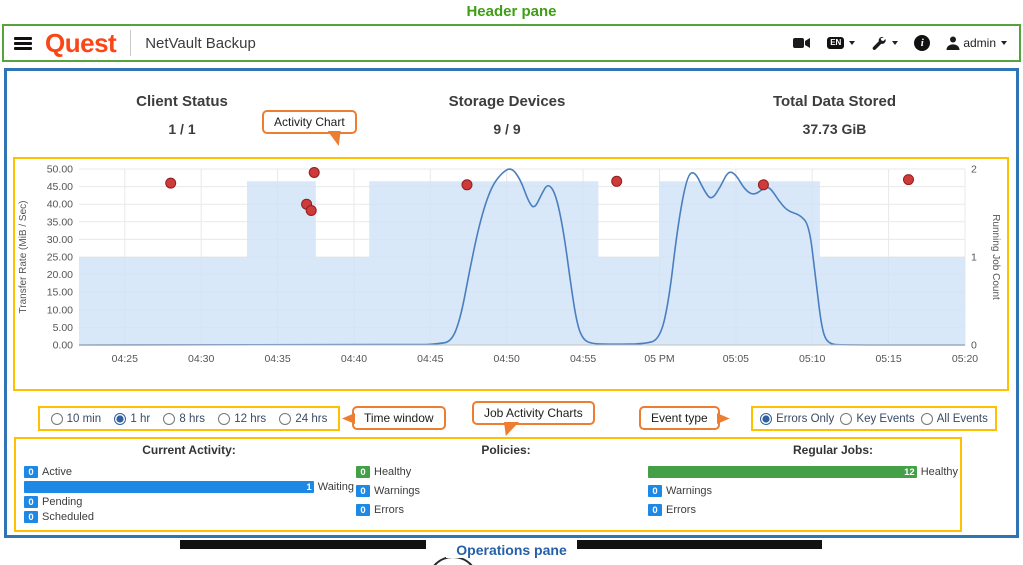 The image size is (1023, 565). What do you see at coordinates (60, 187) in the screenshot?
I see `svg-text: 45.00` at bounding box center [60, 187].